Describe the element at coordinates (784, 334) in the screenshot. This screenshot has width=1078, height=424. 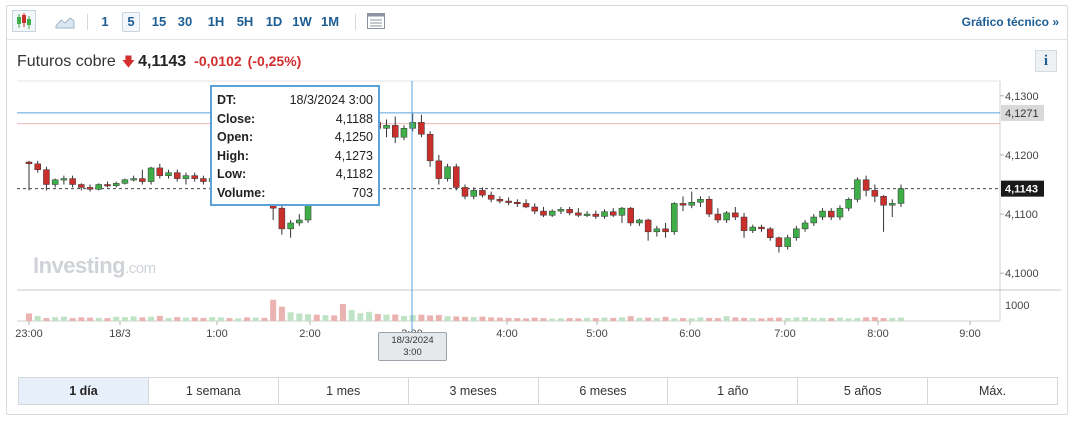
I see `x-tick-label: 7:00` at that location.